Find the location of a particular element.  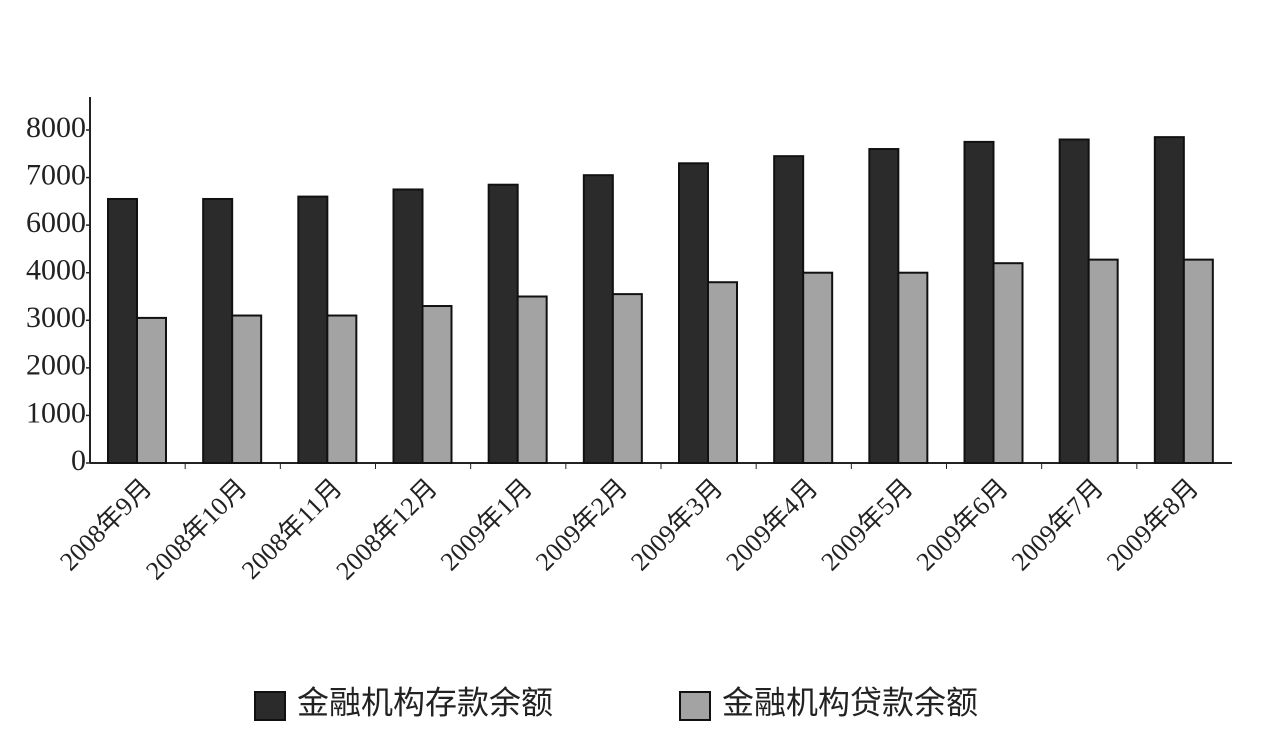

x-tick-label: 2008年9月 is located at coordinates (105, 524).